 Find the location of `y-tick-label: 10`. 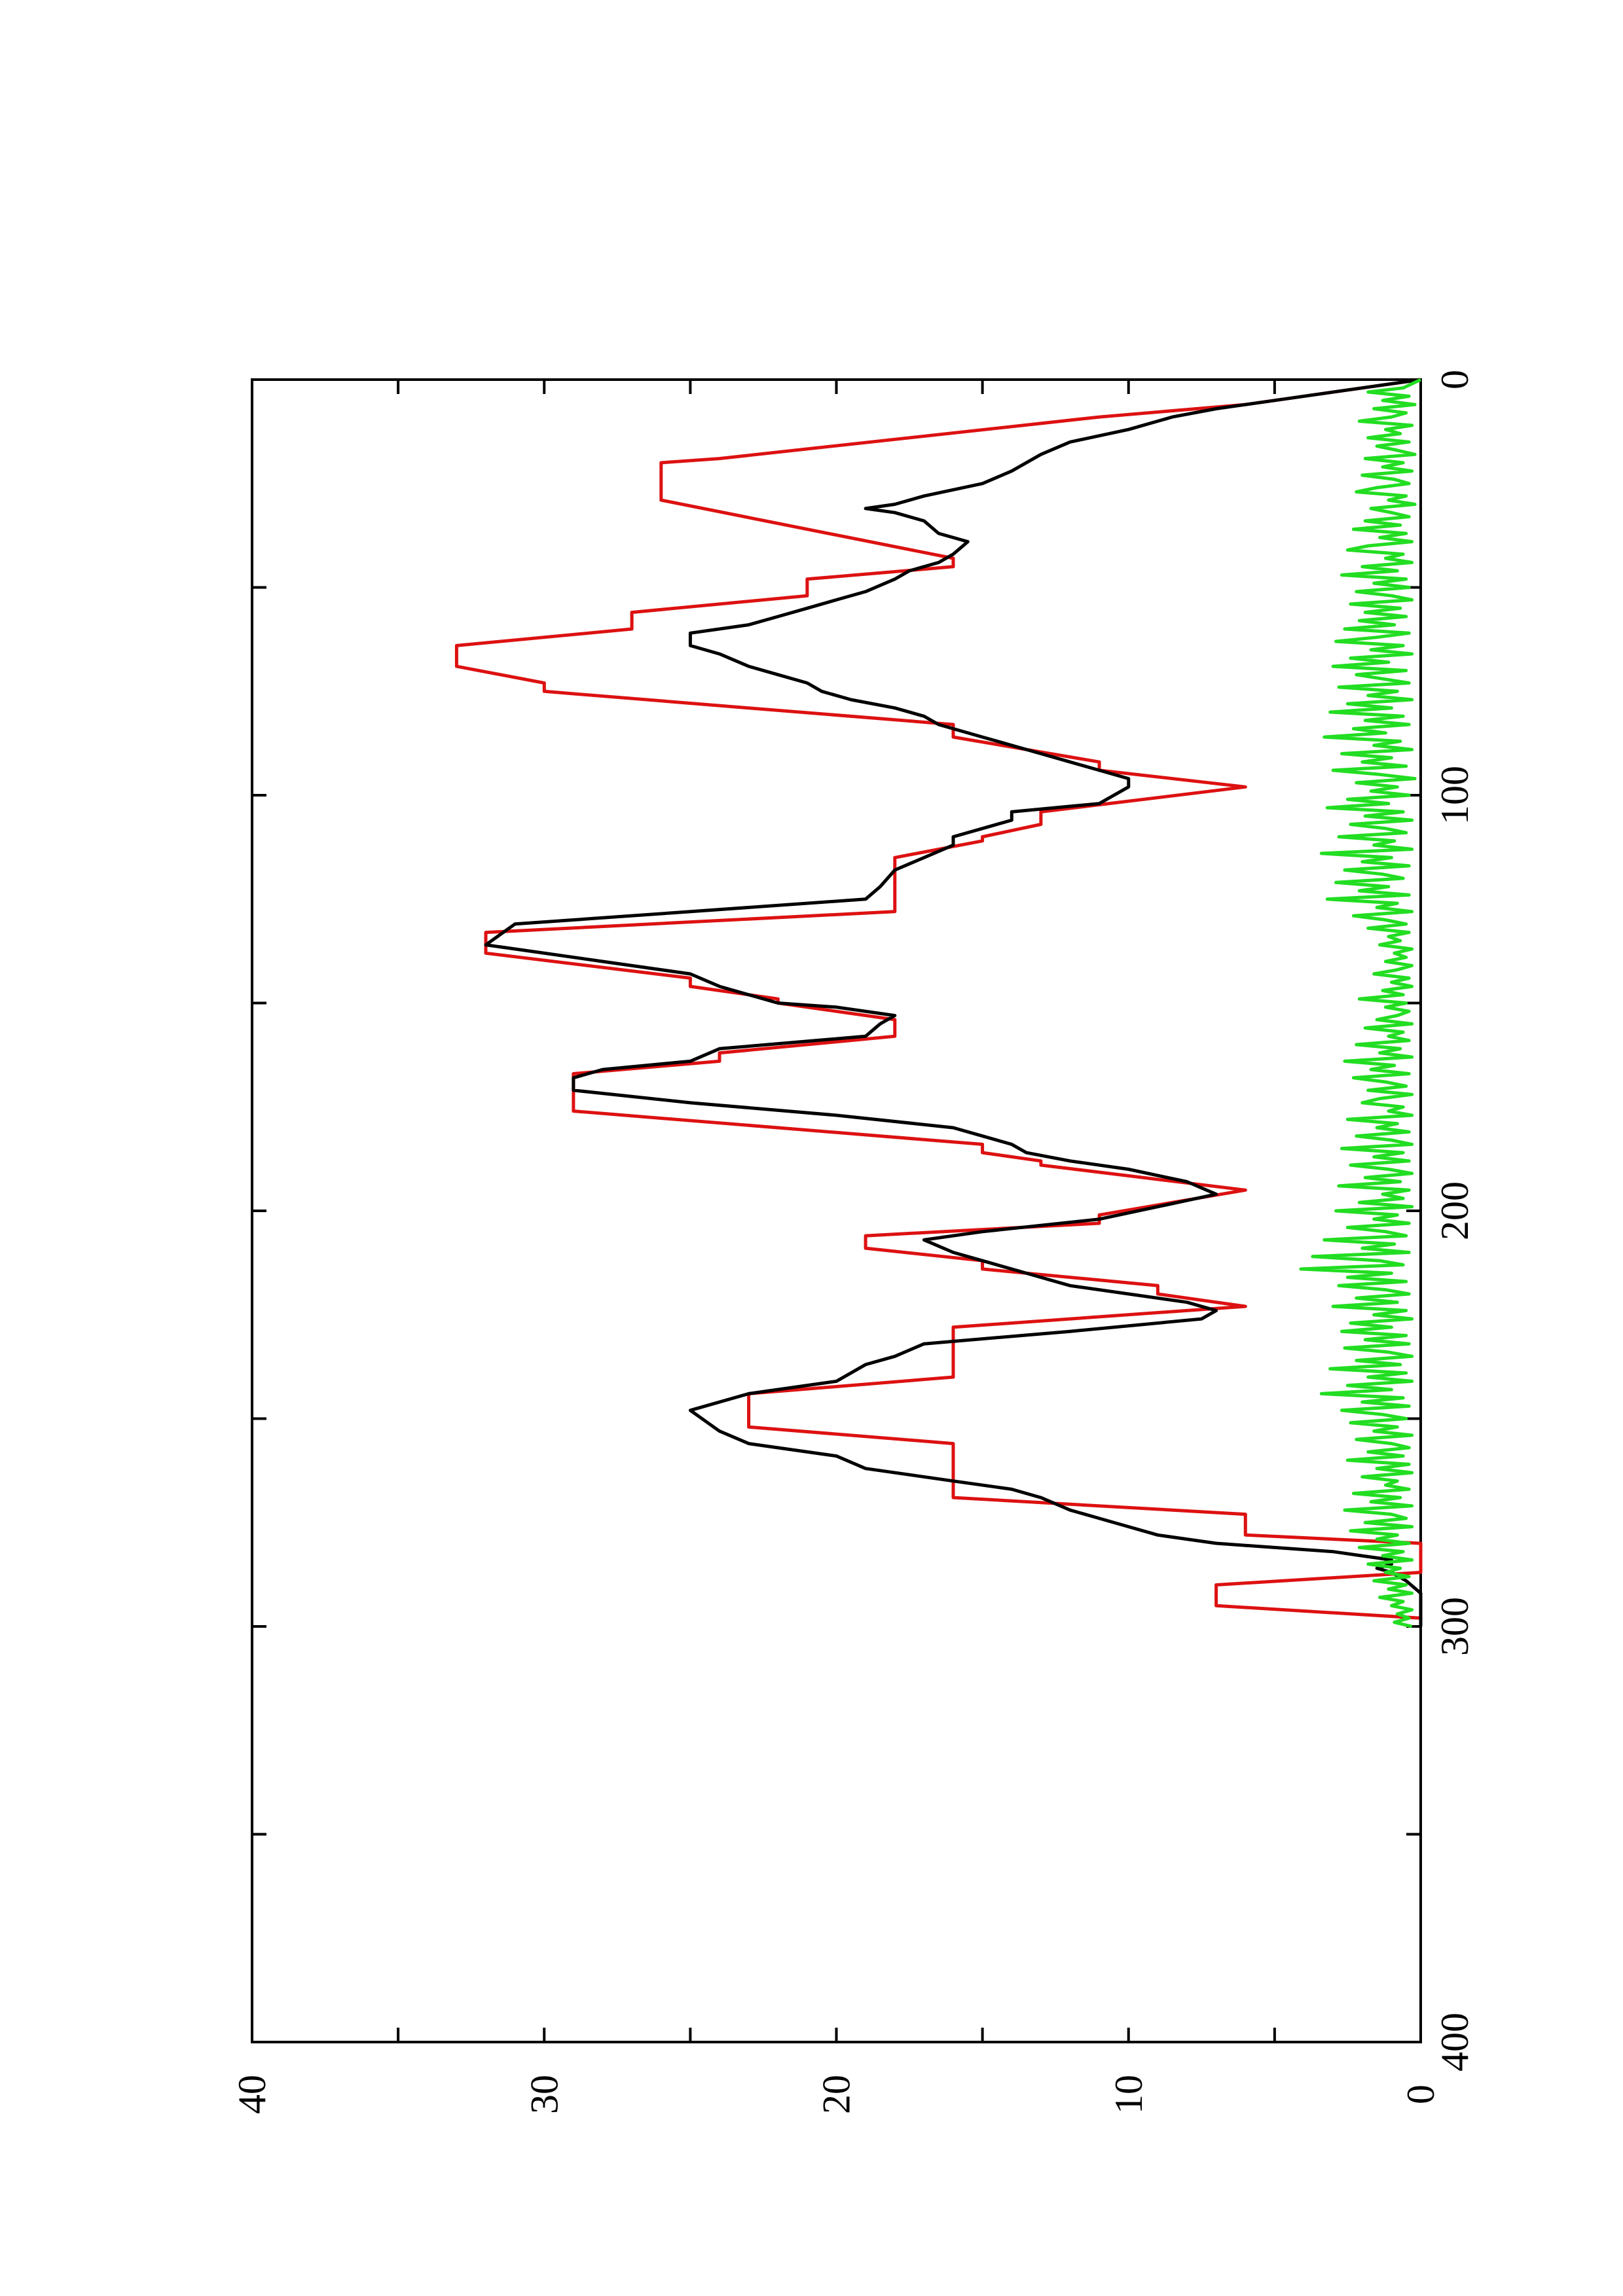

y-tick-label: 10 is located at coordinates (1128, 2094).